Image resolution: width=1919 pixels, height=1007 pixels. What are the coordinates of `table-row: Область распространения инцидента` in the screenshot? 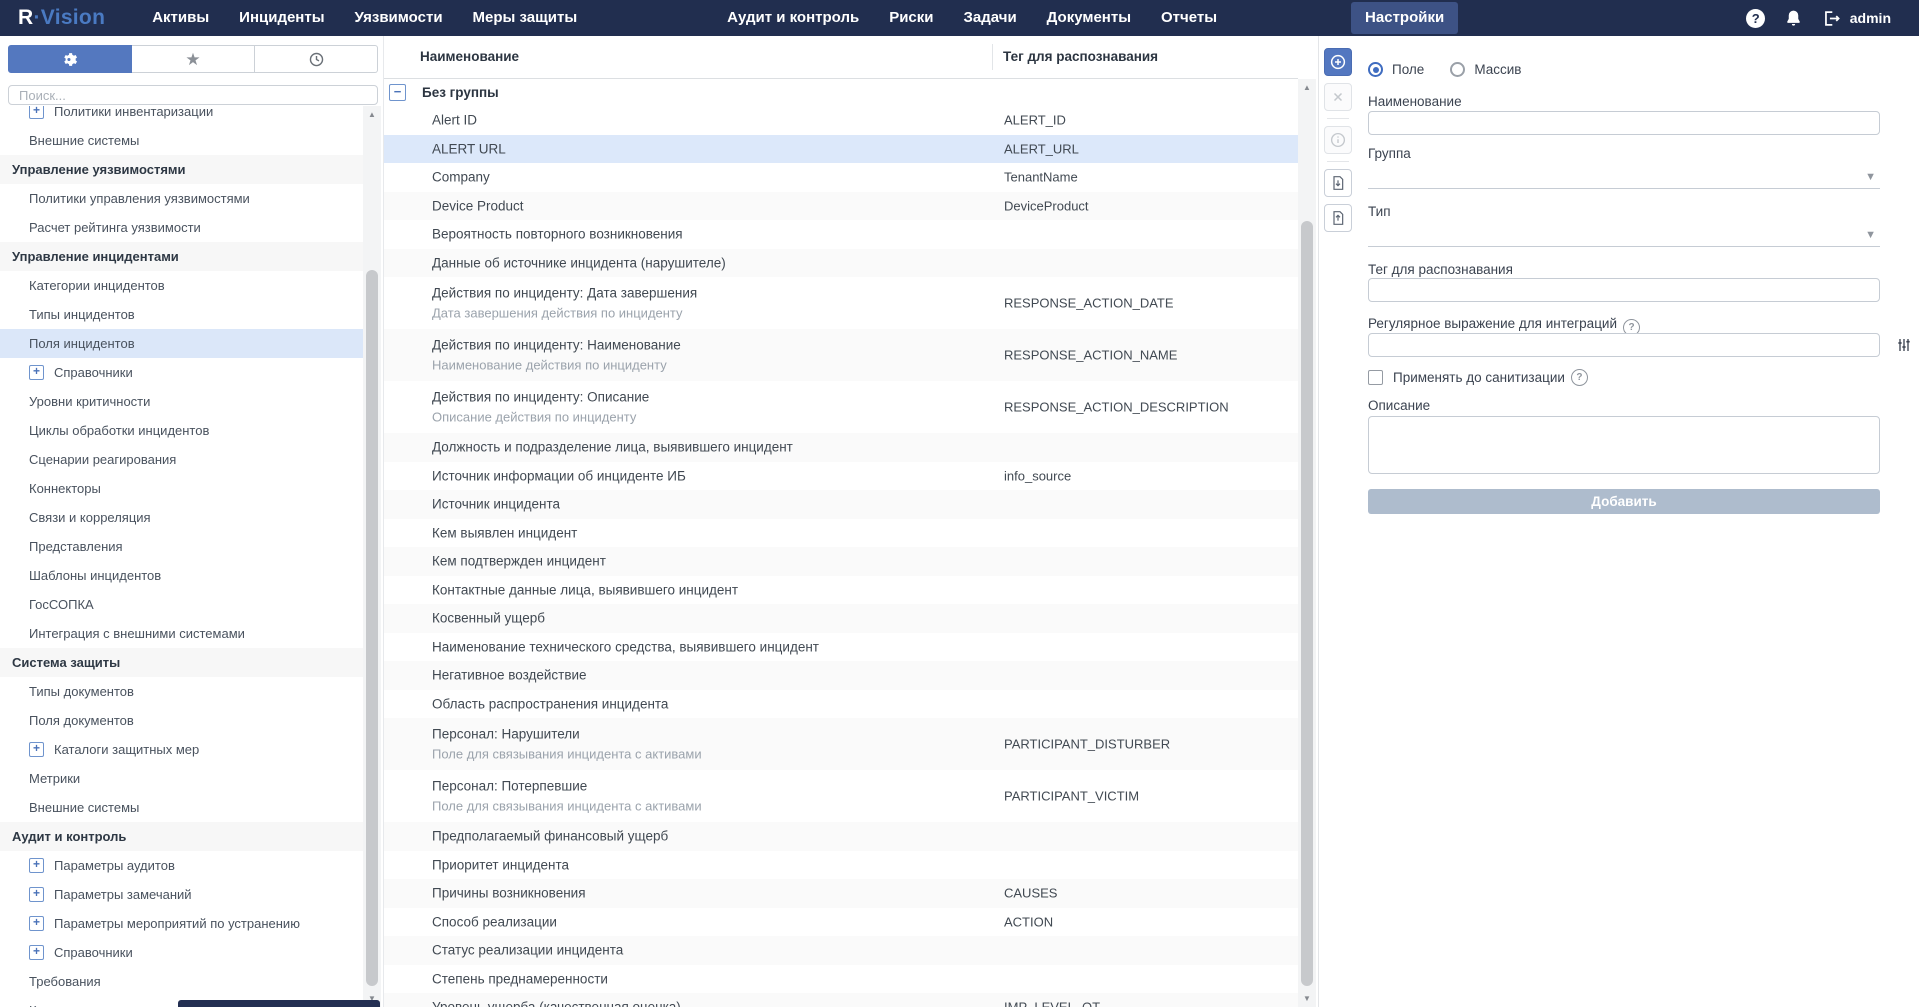 It's located at (841, 704).